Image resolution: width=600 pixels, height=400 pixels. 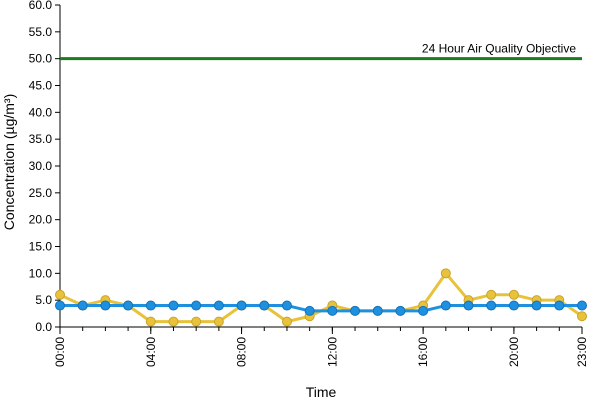 I want to click on x-axis: 00:00 04:00 08:00 12:00 16:00 20:00 23:00, so click(x=321, y=346).